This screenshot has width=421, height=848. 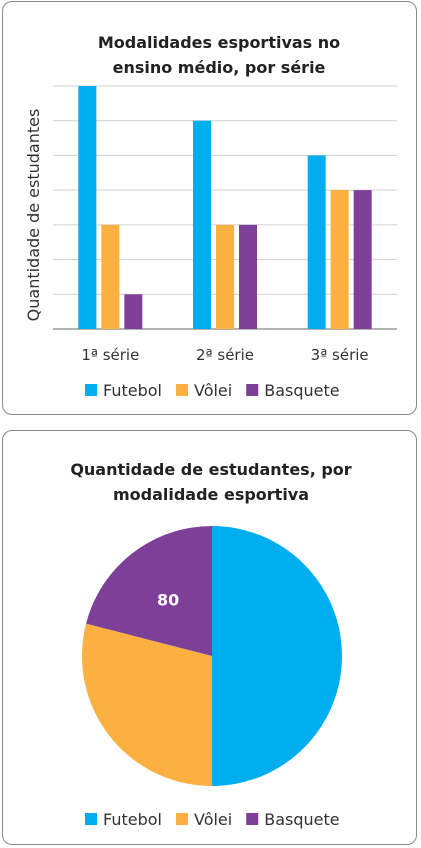 I want to click on pie-legend: Futebol Vôlei Basquete, so click(x=212, y=819).